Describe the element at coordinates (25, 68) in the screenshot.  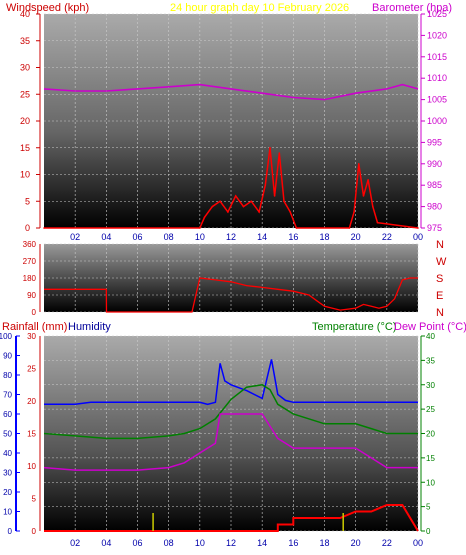
I see `wind-tick-label: 30` at that location.